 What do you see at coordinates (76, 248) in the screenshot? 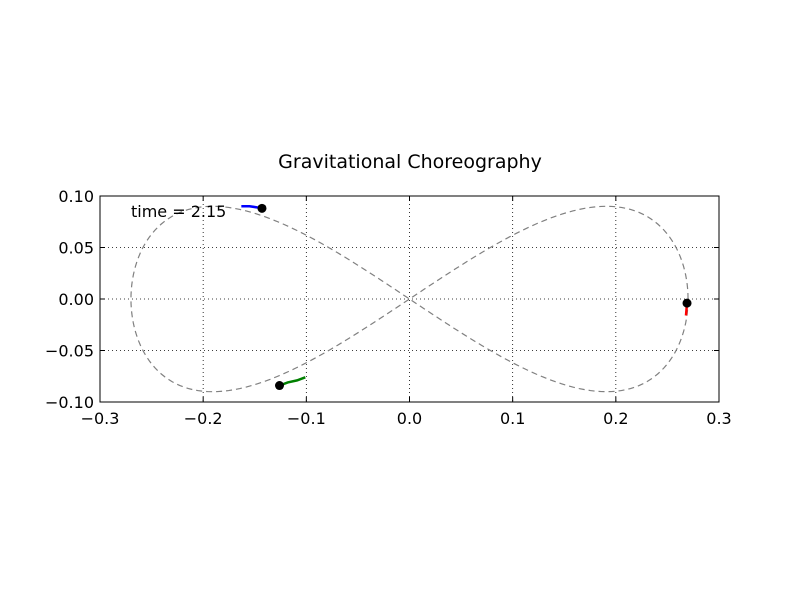
I see `y-tick-label: 0.05` at bounding box center [76, 248].